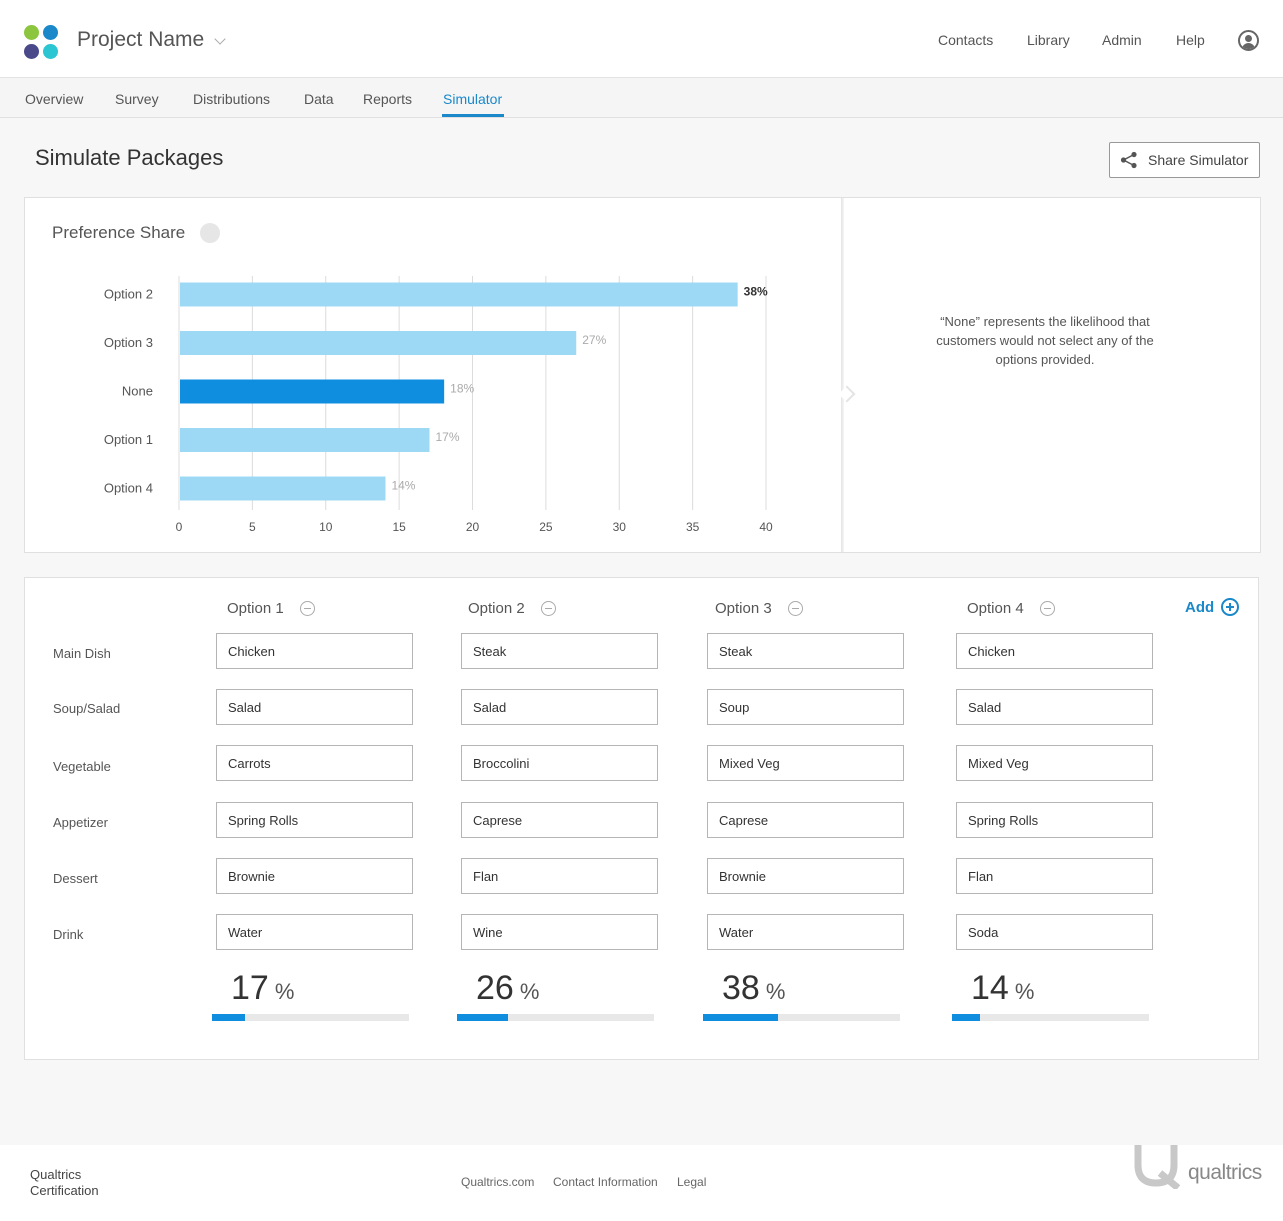  What do you see at coordinates (473, 115) in the screenshot?
I see `active-tab-indicator` at bounding box center [473, 115].